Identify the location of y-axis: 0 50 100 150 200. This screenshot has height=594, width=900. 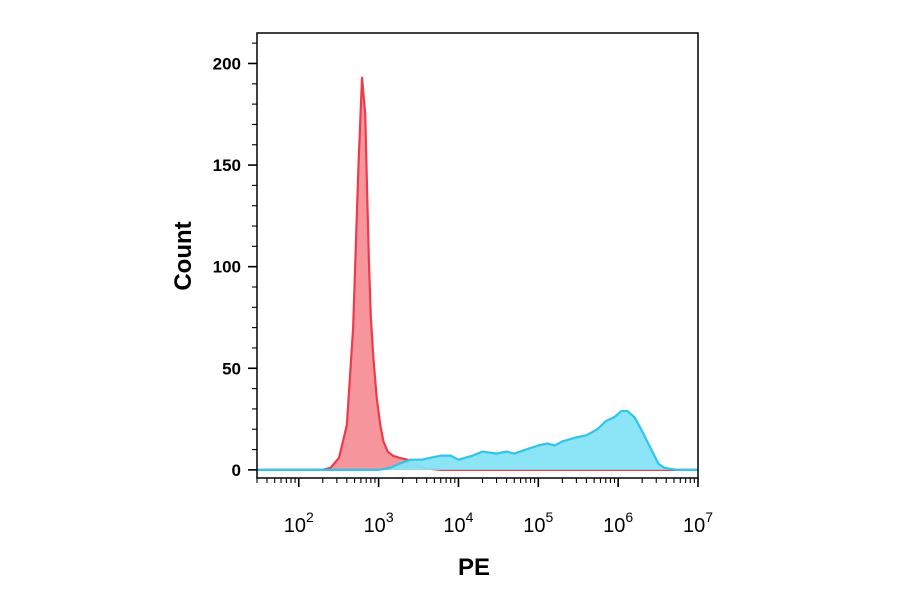
(235, 261).